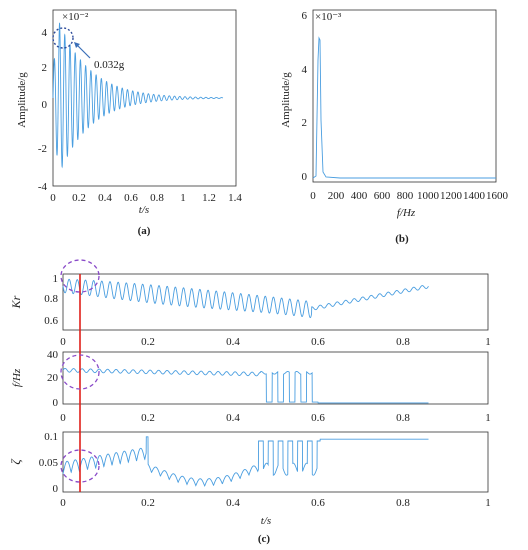  I want to click on panel-c-zeta-frame, so click(275, 462).